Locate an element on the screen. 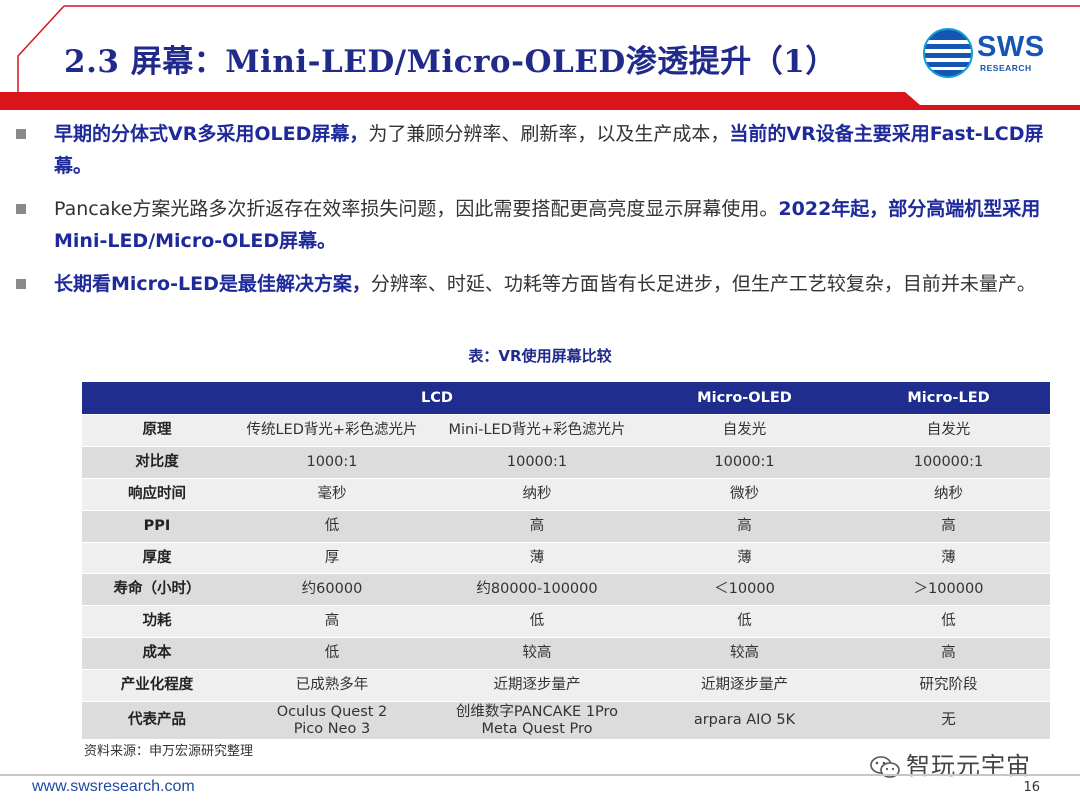 This screenshot has height=810, width=1080. row-label: 原理 is located at coordinates (157, 430).